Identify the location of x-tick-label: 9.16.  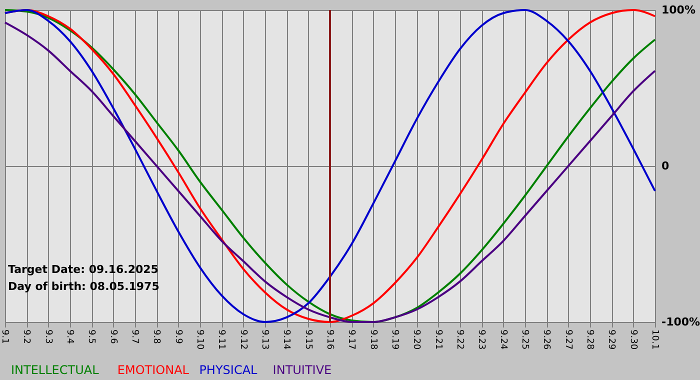
(329, 340).